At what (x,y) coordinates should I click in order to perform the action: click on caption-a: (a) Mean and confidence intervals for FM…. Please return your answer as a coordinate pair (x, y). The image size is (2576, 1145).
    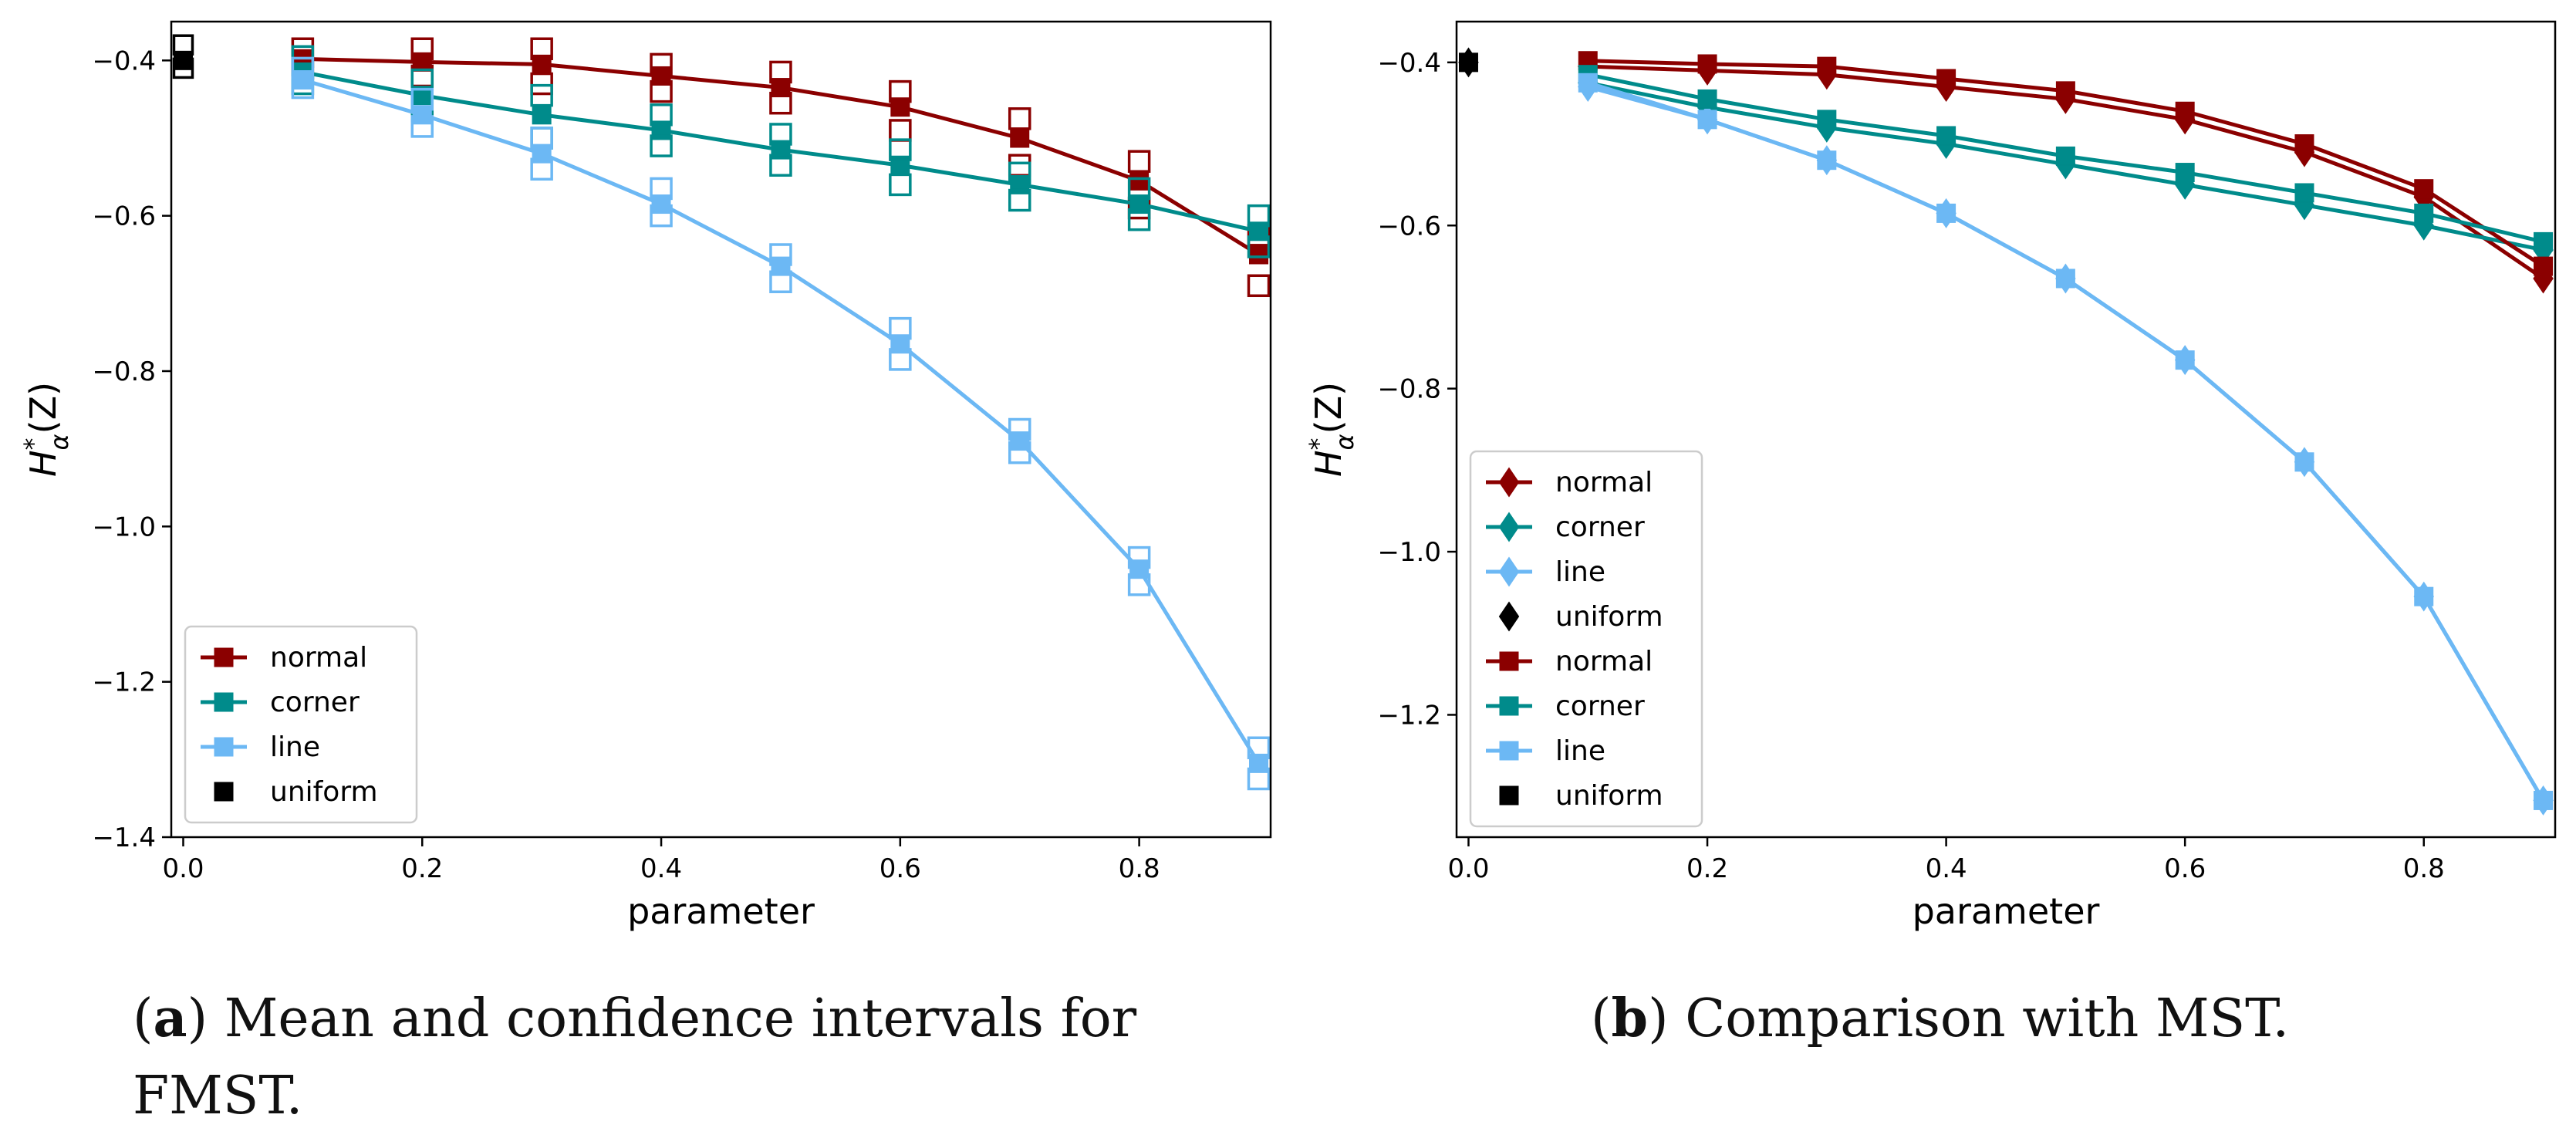
    Looking at the image, I should click on (635, 1057).